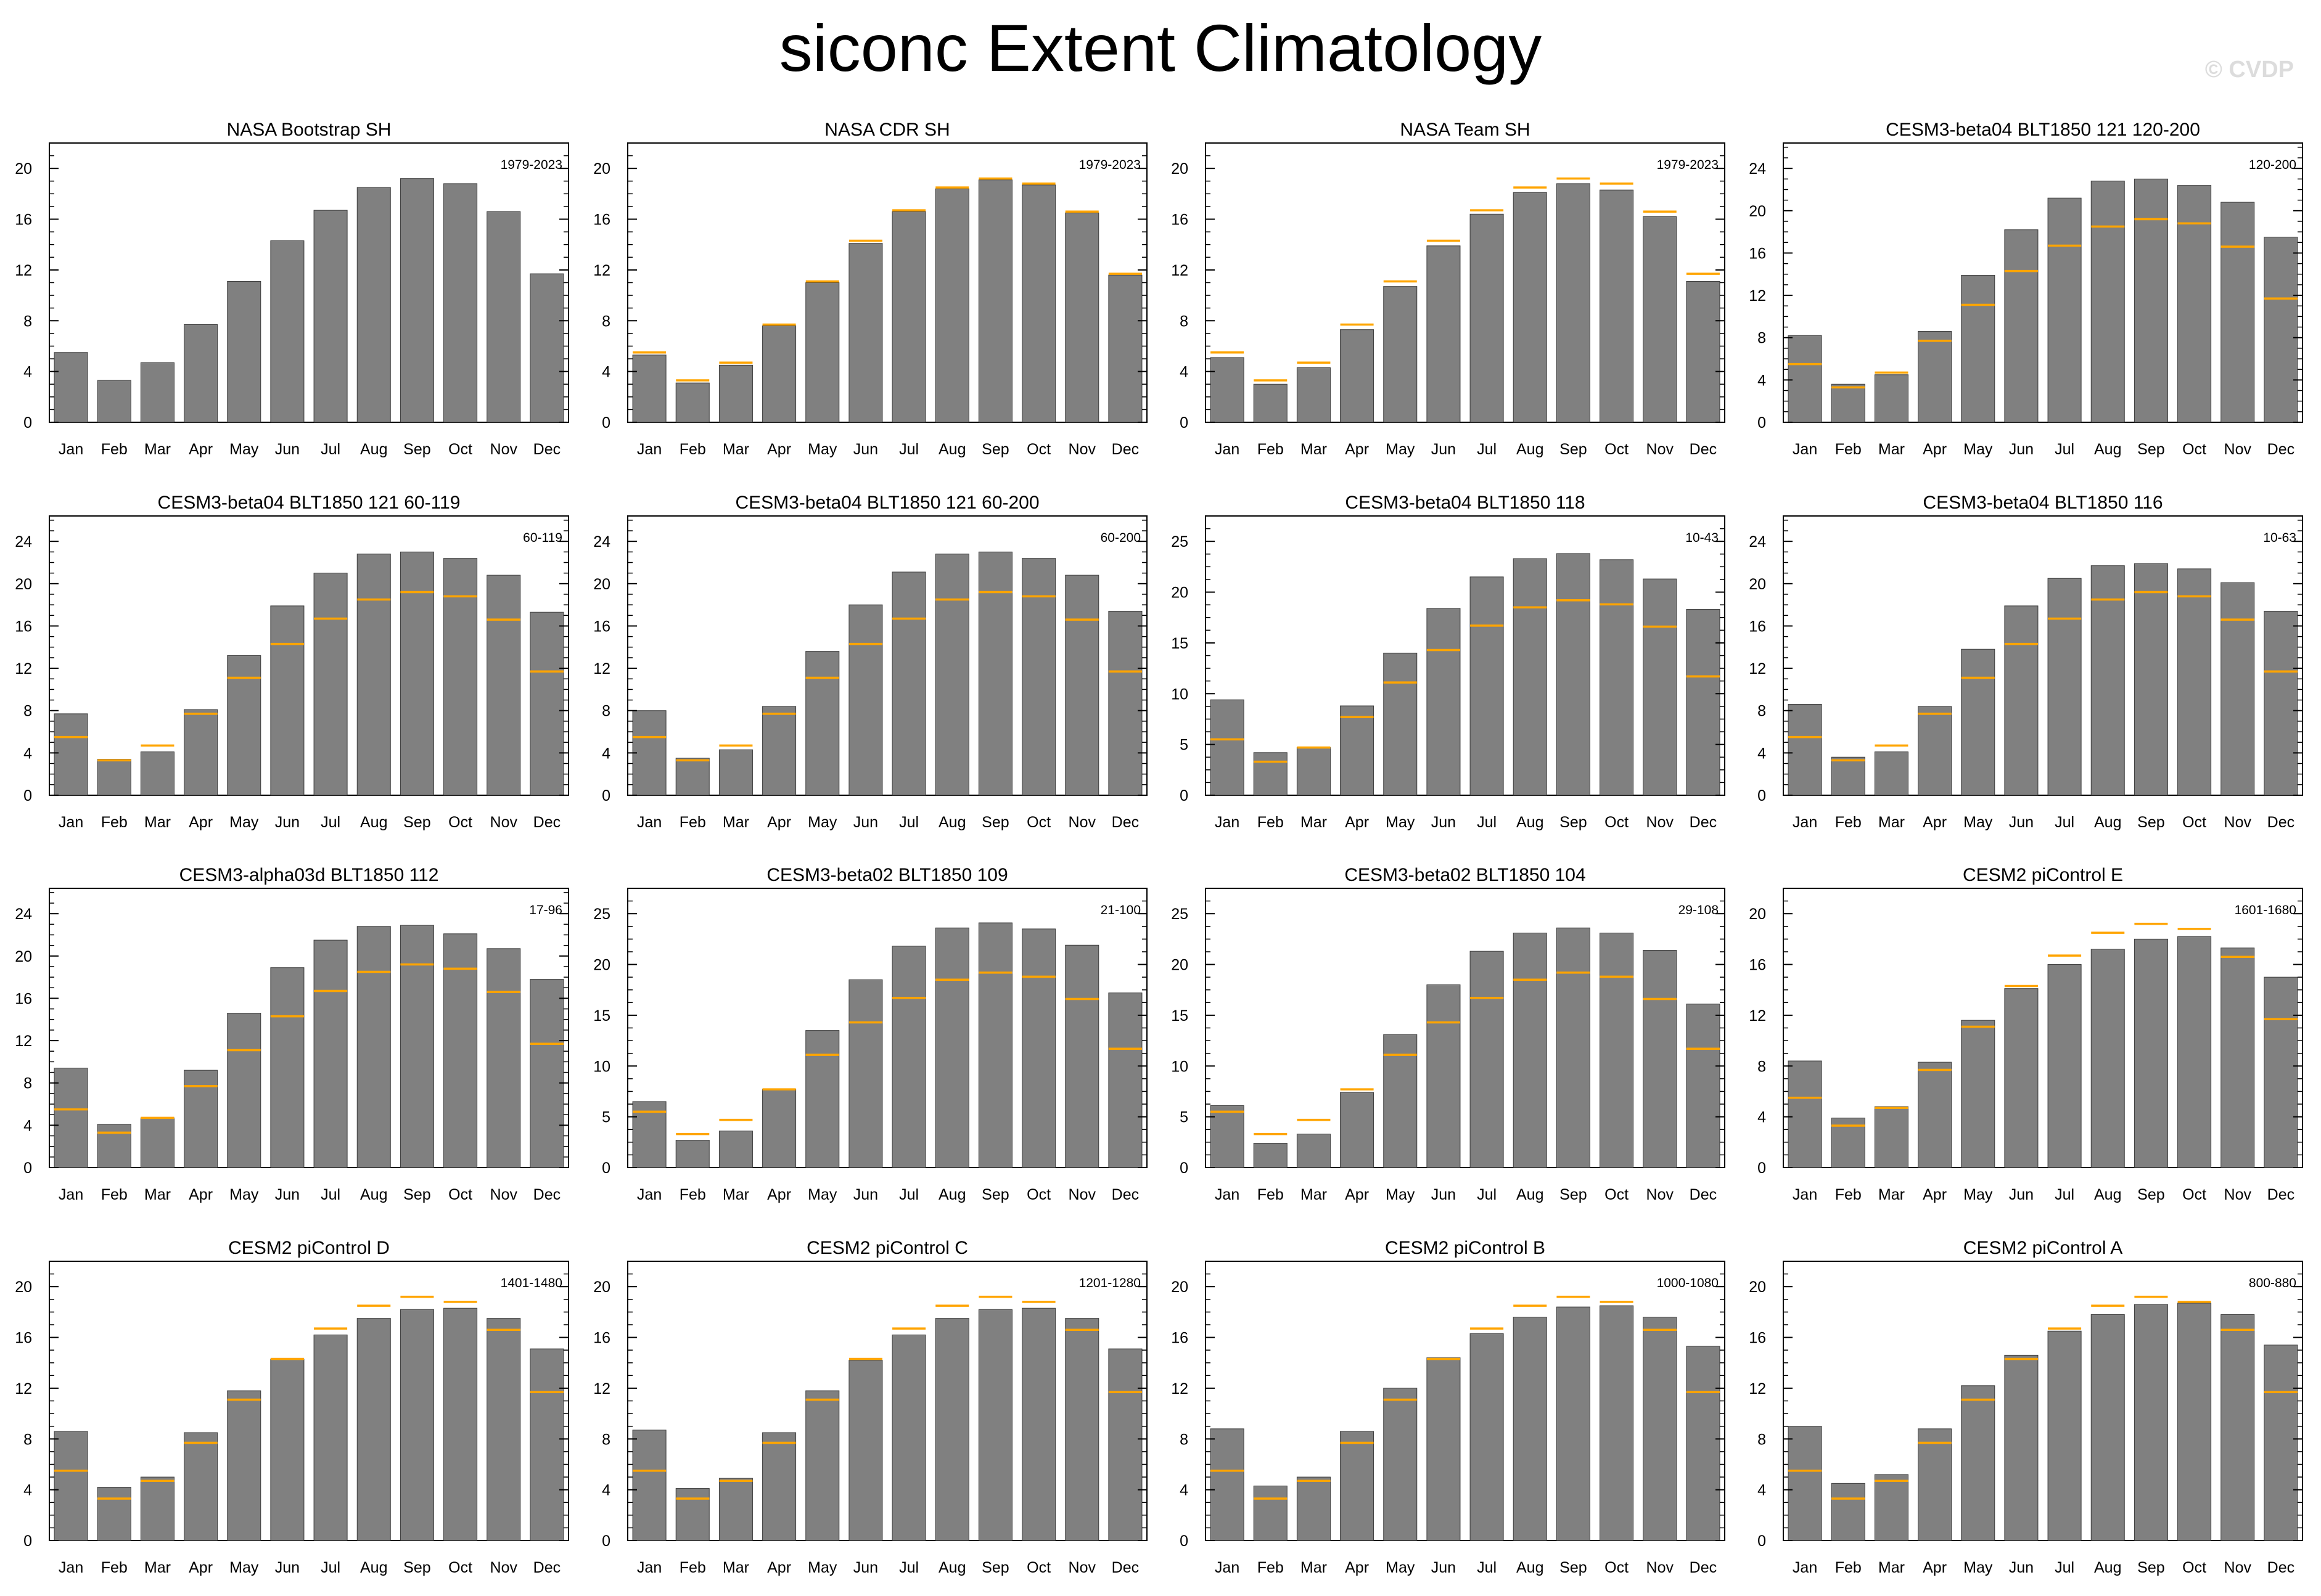 The width and height of the screenshot is (2321, 1596). I want to click on y-tick-label: 10, so click(1179, 694).